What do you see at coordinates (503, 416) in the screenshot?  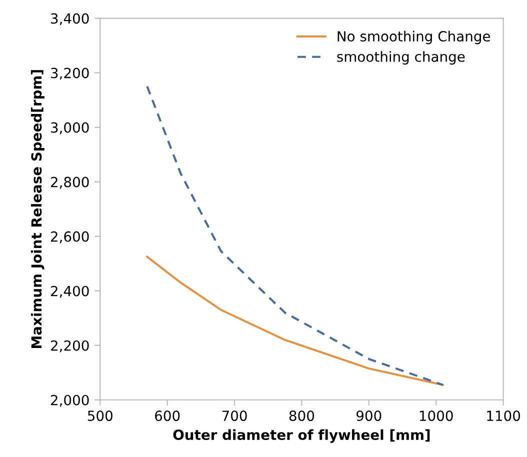 I see `x-tick-label: 1100` at bounding box center [503, 416].